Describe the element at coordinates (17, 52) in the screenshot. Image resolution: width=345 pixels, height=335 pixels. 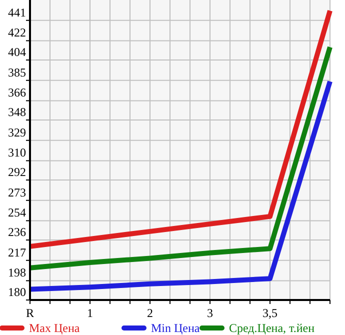
I see `y-tick-label: 404` at that location.